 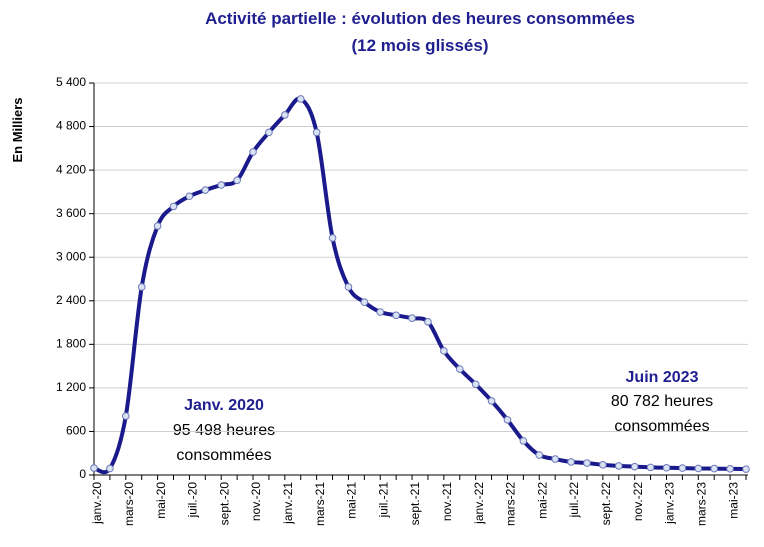 I want to click on y-tick-label: 3 600, so click(x=71, y=213).